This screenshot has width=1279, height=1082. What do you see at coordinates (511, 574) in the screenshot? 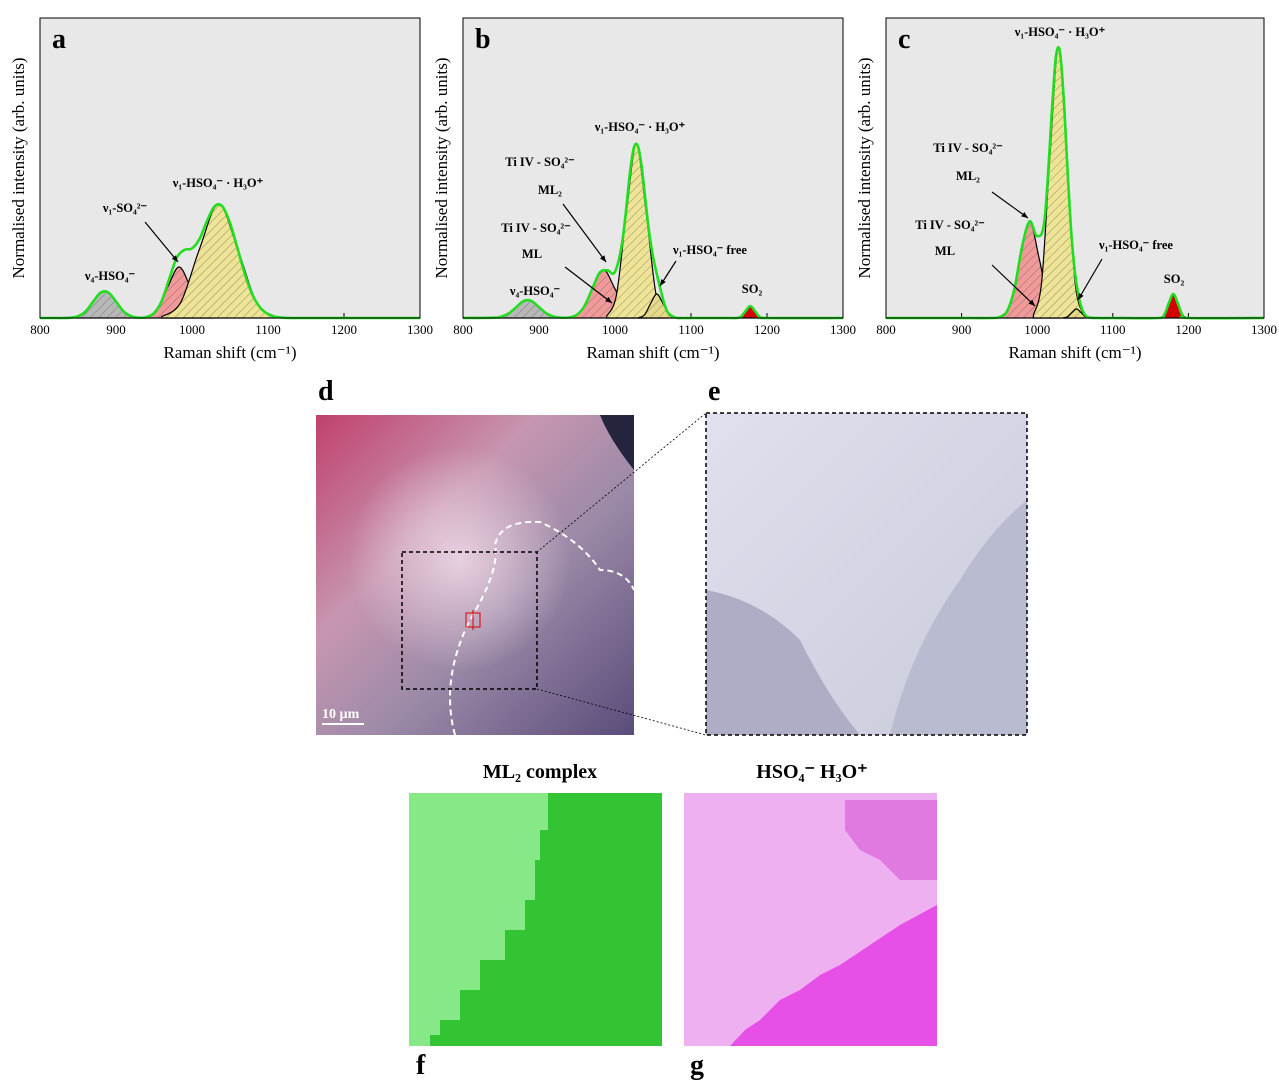
I see `micrograph-d: 10 µm` at bounding box center [511, 574].